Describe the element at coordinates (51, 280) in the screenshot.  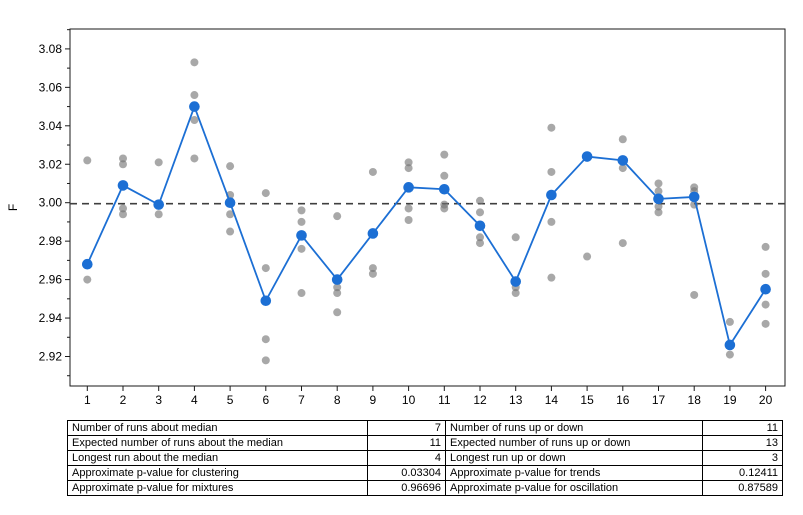
I see `y-axis-tick-label: 2.96` at that location.